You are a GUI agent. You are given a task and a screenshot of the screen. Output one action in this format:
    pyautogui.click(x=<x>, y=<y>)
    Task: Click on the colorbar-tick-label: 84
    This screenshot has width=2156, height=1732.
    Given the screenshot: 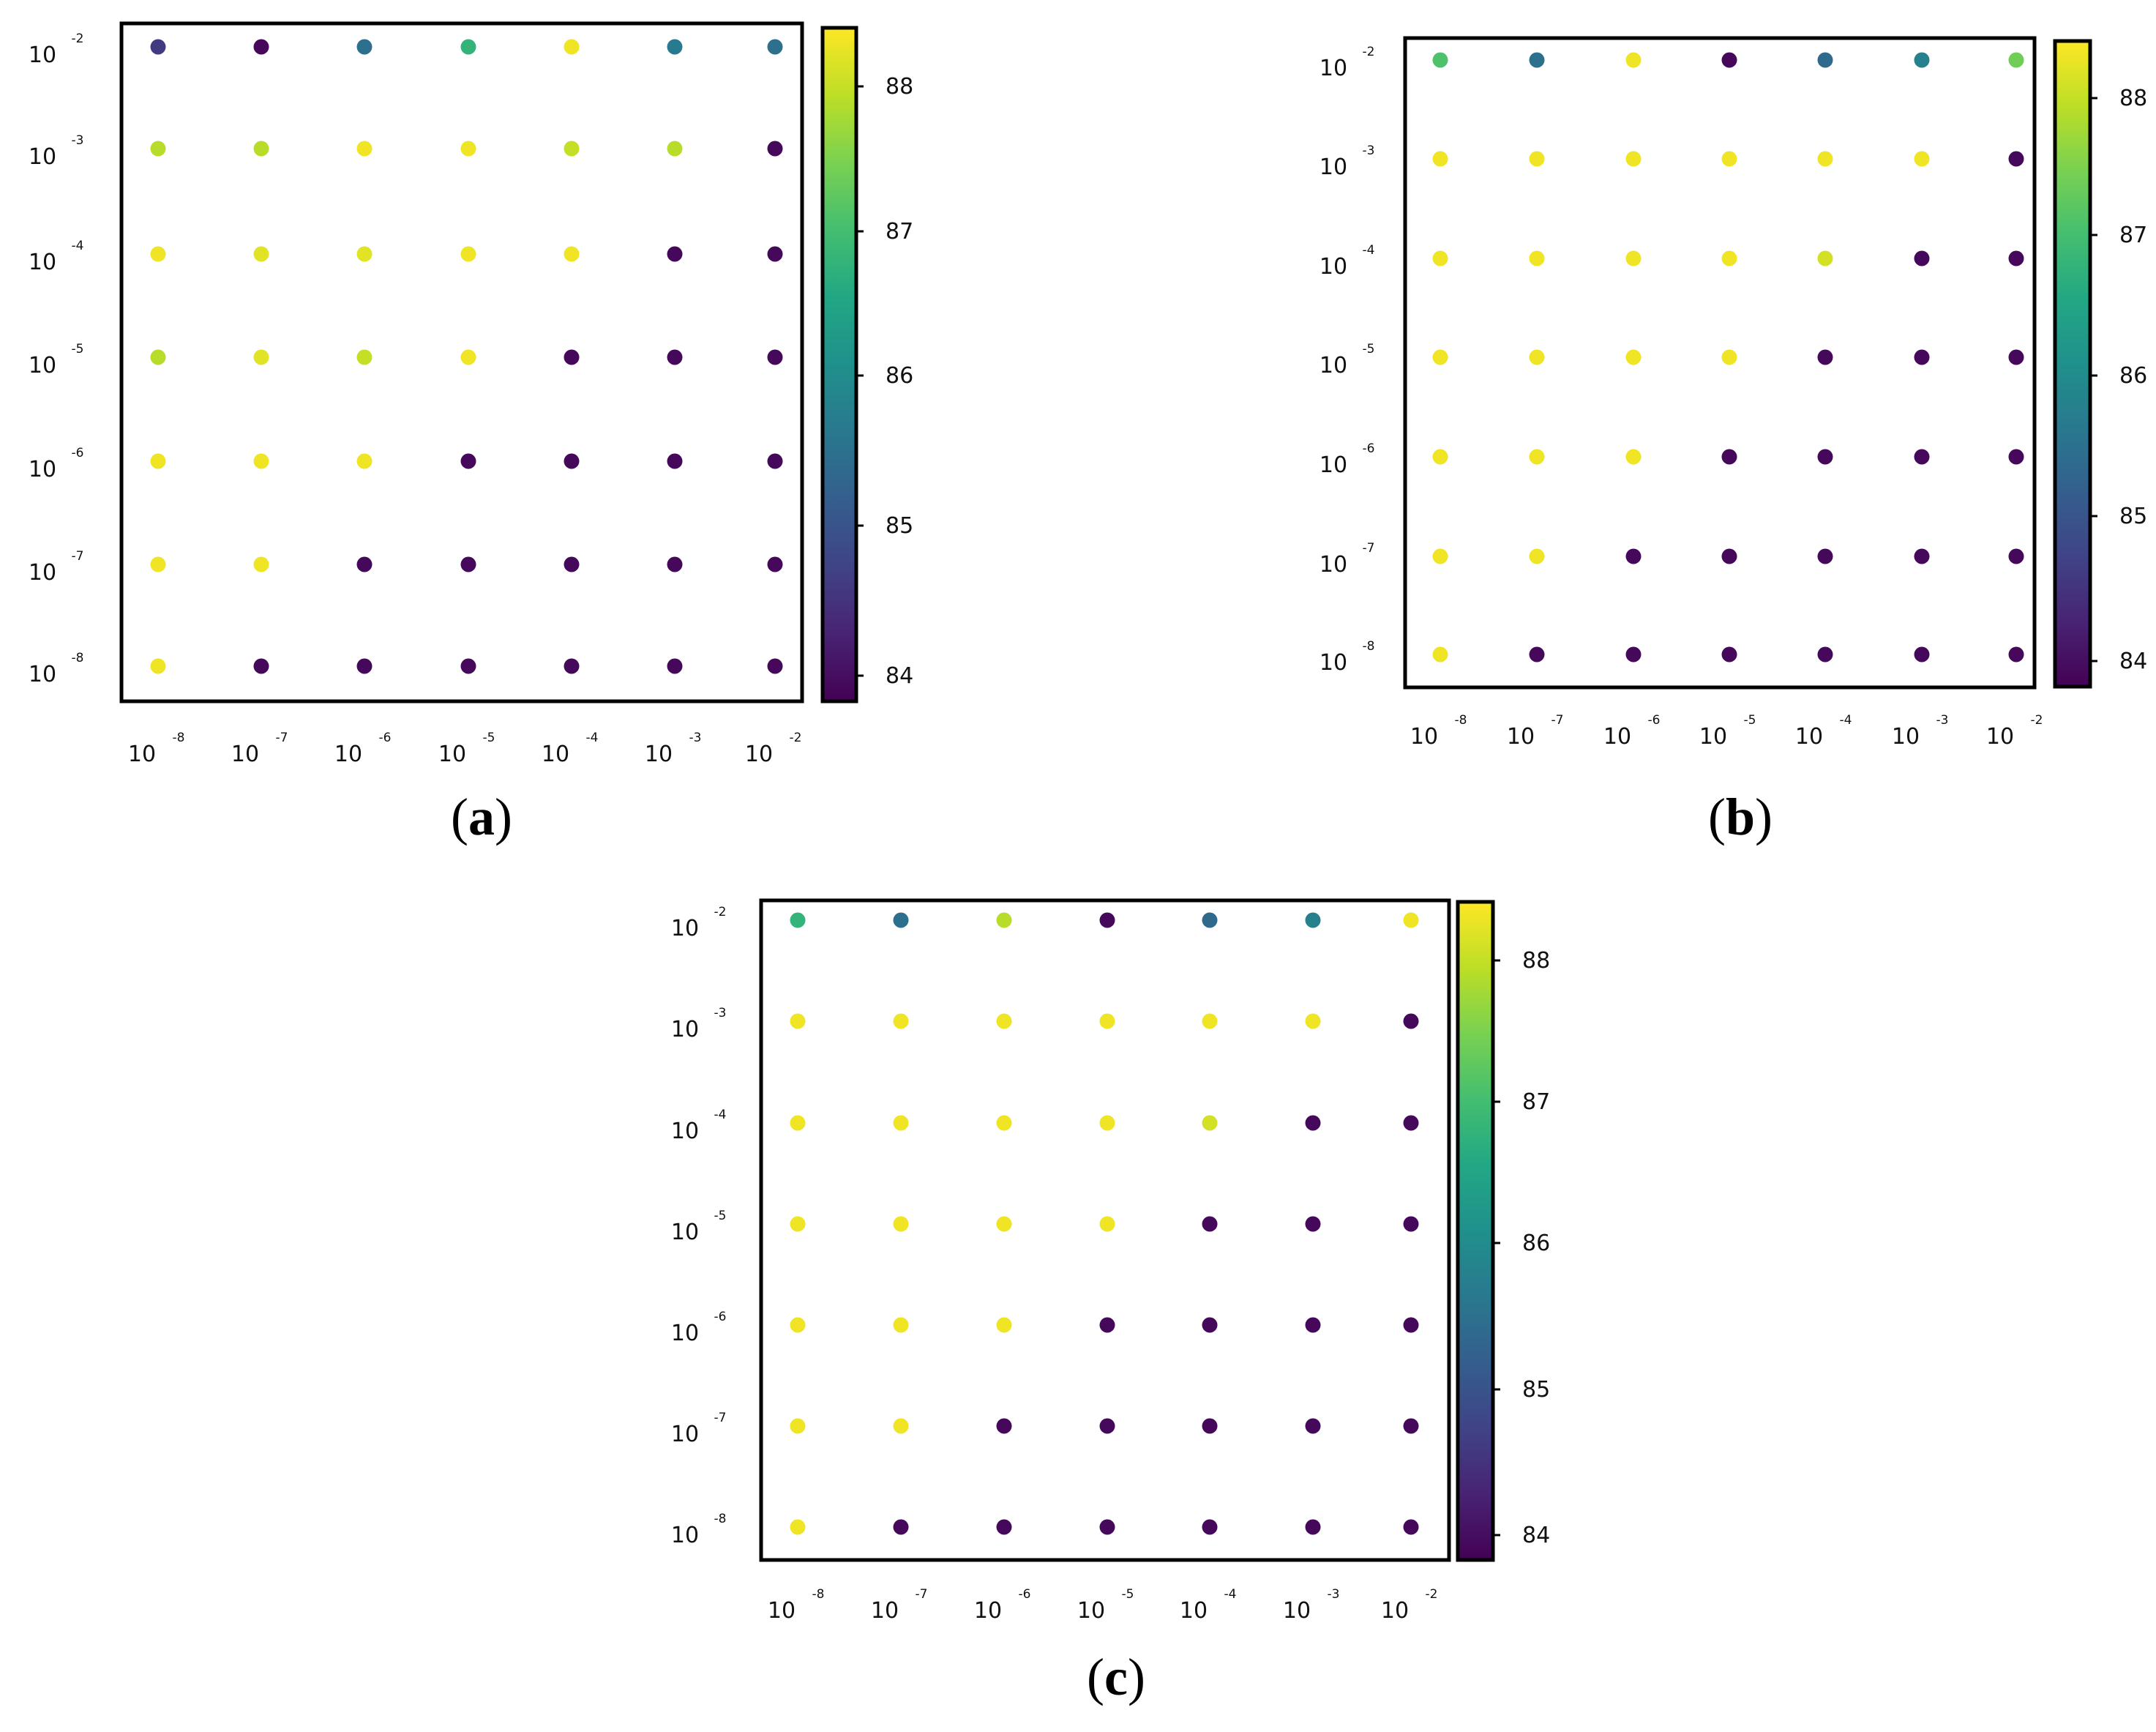 What is the action you would take?
    pyautogui.click(x=899, y=676)
    